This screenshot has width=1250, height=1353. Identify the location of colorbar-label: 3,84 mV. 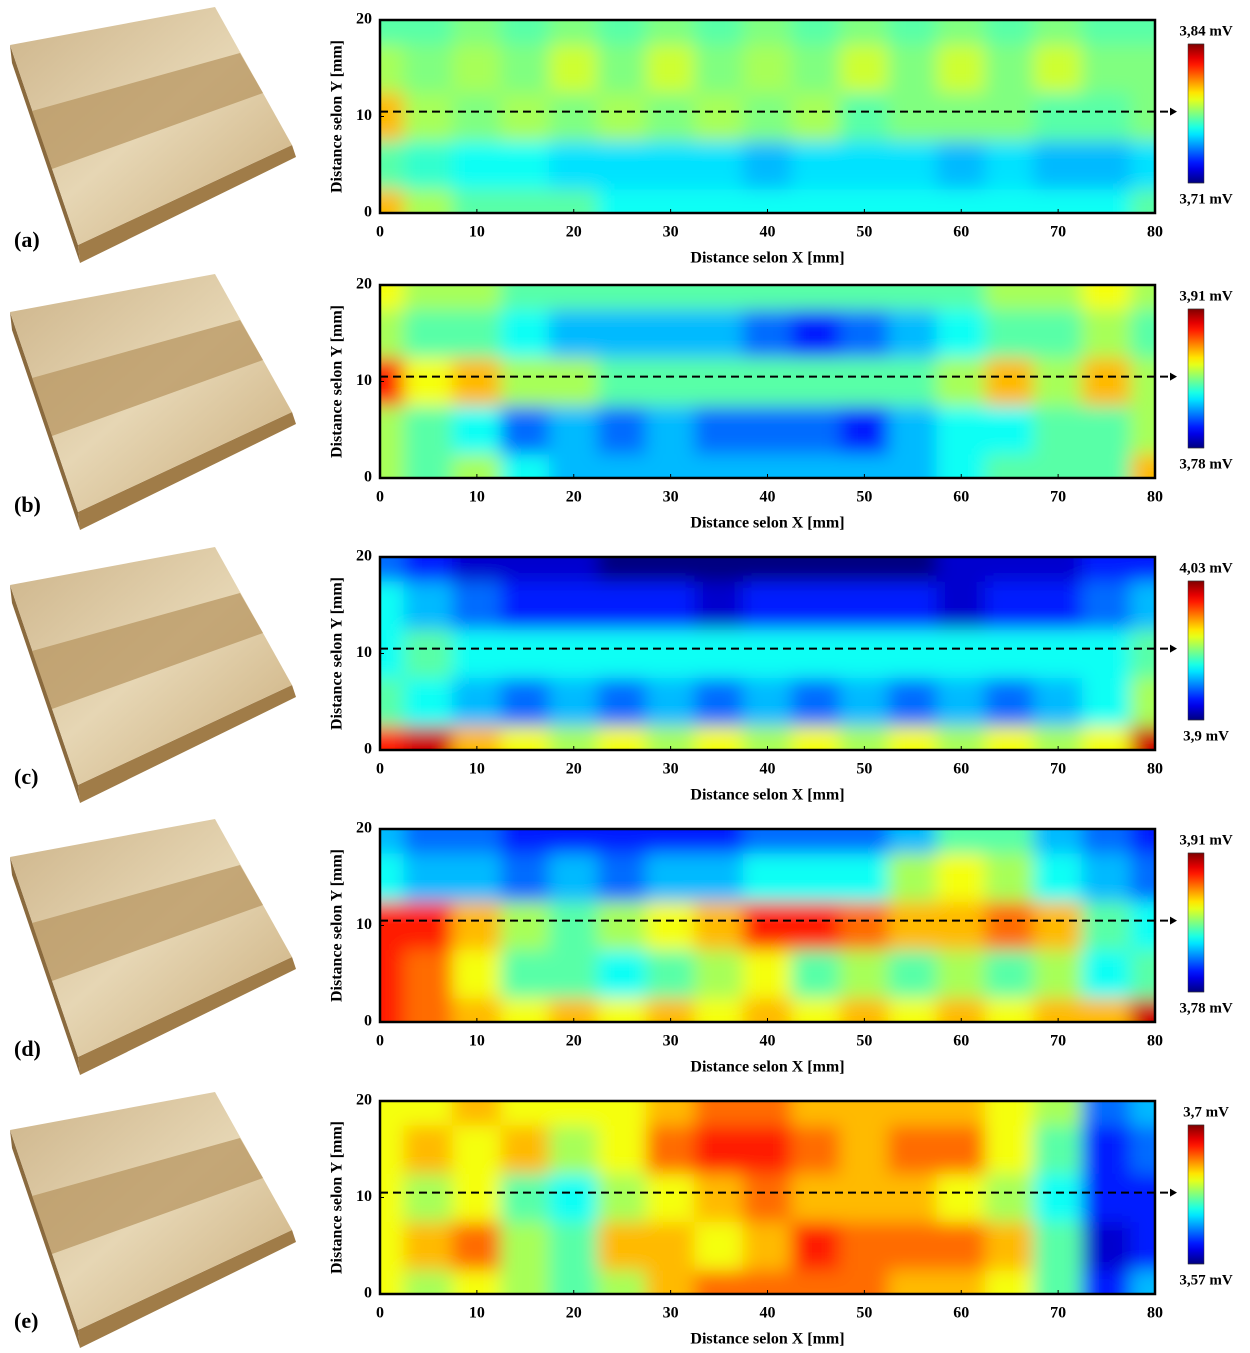
(1205, 31).